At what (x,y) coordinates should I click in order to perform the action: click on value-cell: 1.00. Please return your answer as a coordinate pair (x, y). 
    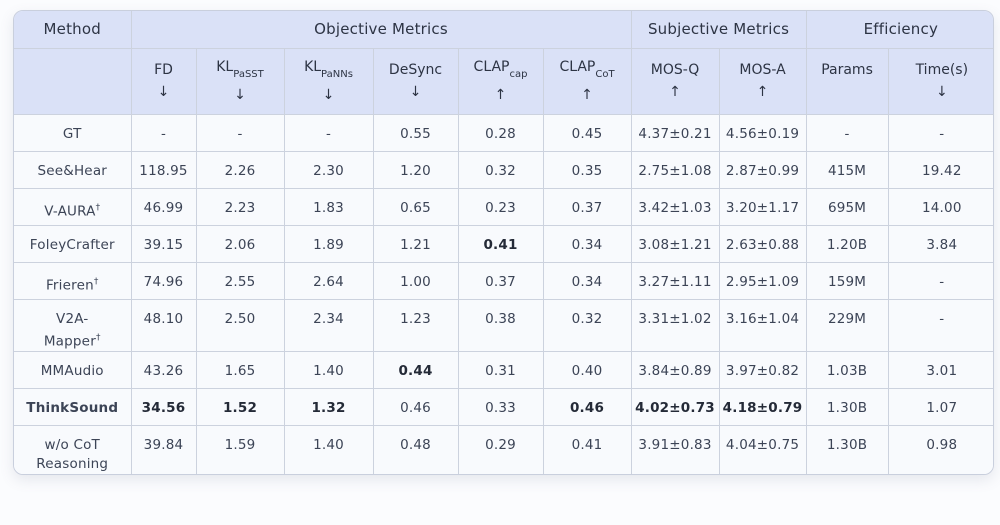
    Looking at the image, I should click on (416, 281).